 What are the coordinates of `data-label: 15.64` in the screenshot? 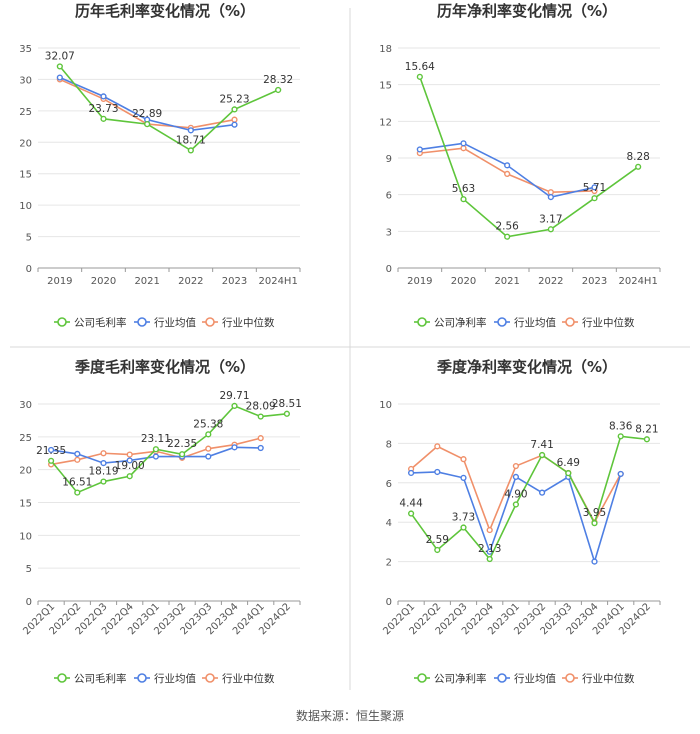 It's located at (420, 67).